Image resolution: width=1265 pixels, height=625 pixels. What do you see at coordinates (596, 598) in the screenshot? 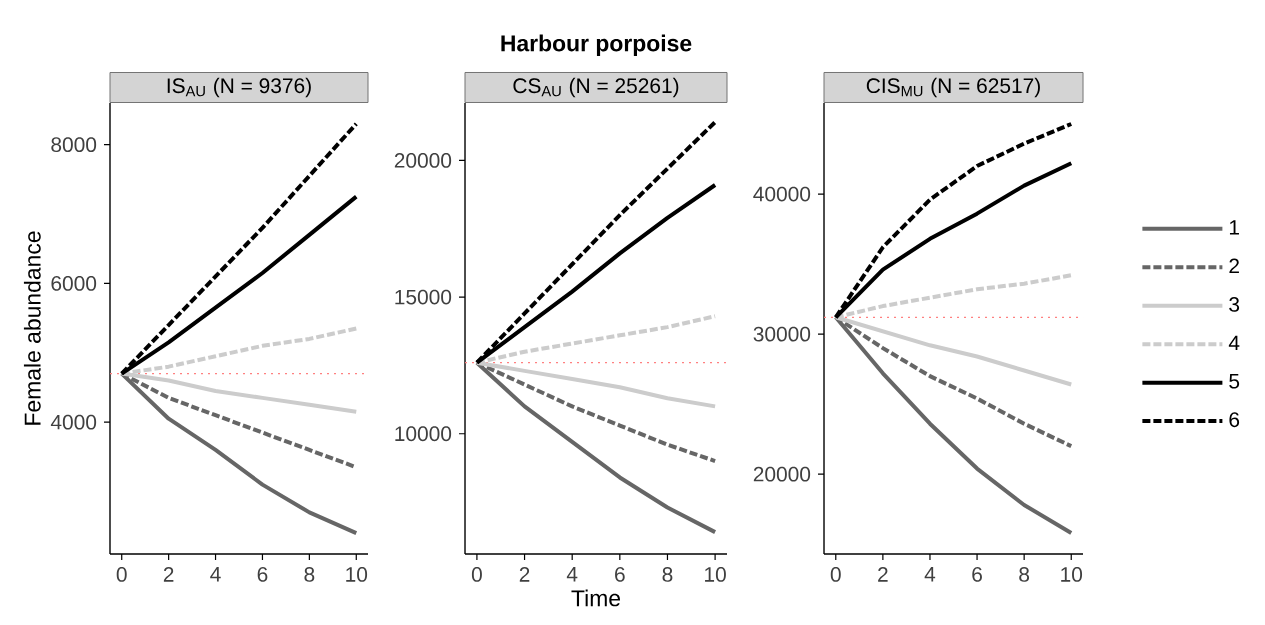
I see `x-axis-title: Time` at bounding box center [596, 598].